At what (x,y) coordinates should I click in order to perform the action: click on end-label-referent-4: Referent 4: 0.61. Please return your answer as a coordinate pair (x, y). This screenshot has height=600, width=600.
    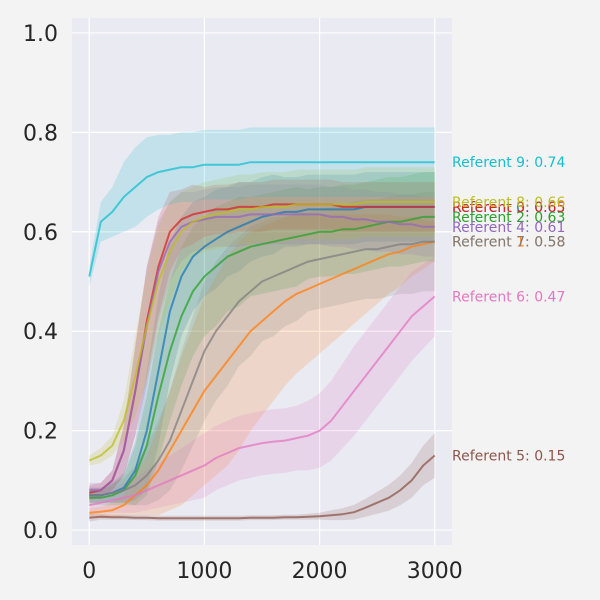
    Looking at the image, I should click on (508, 228).